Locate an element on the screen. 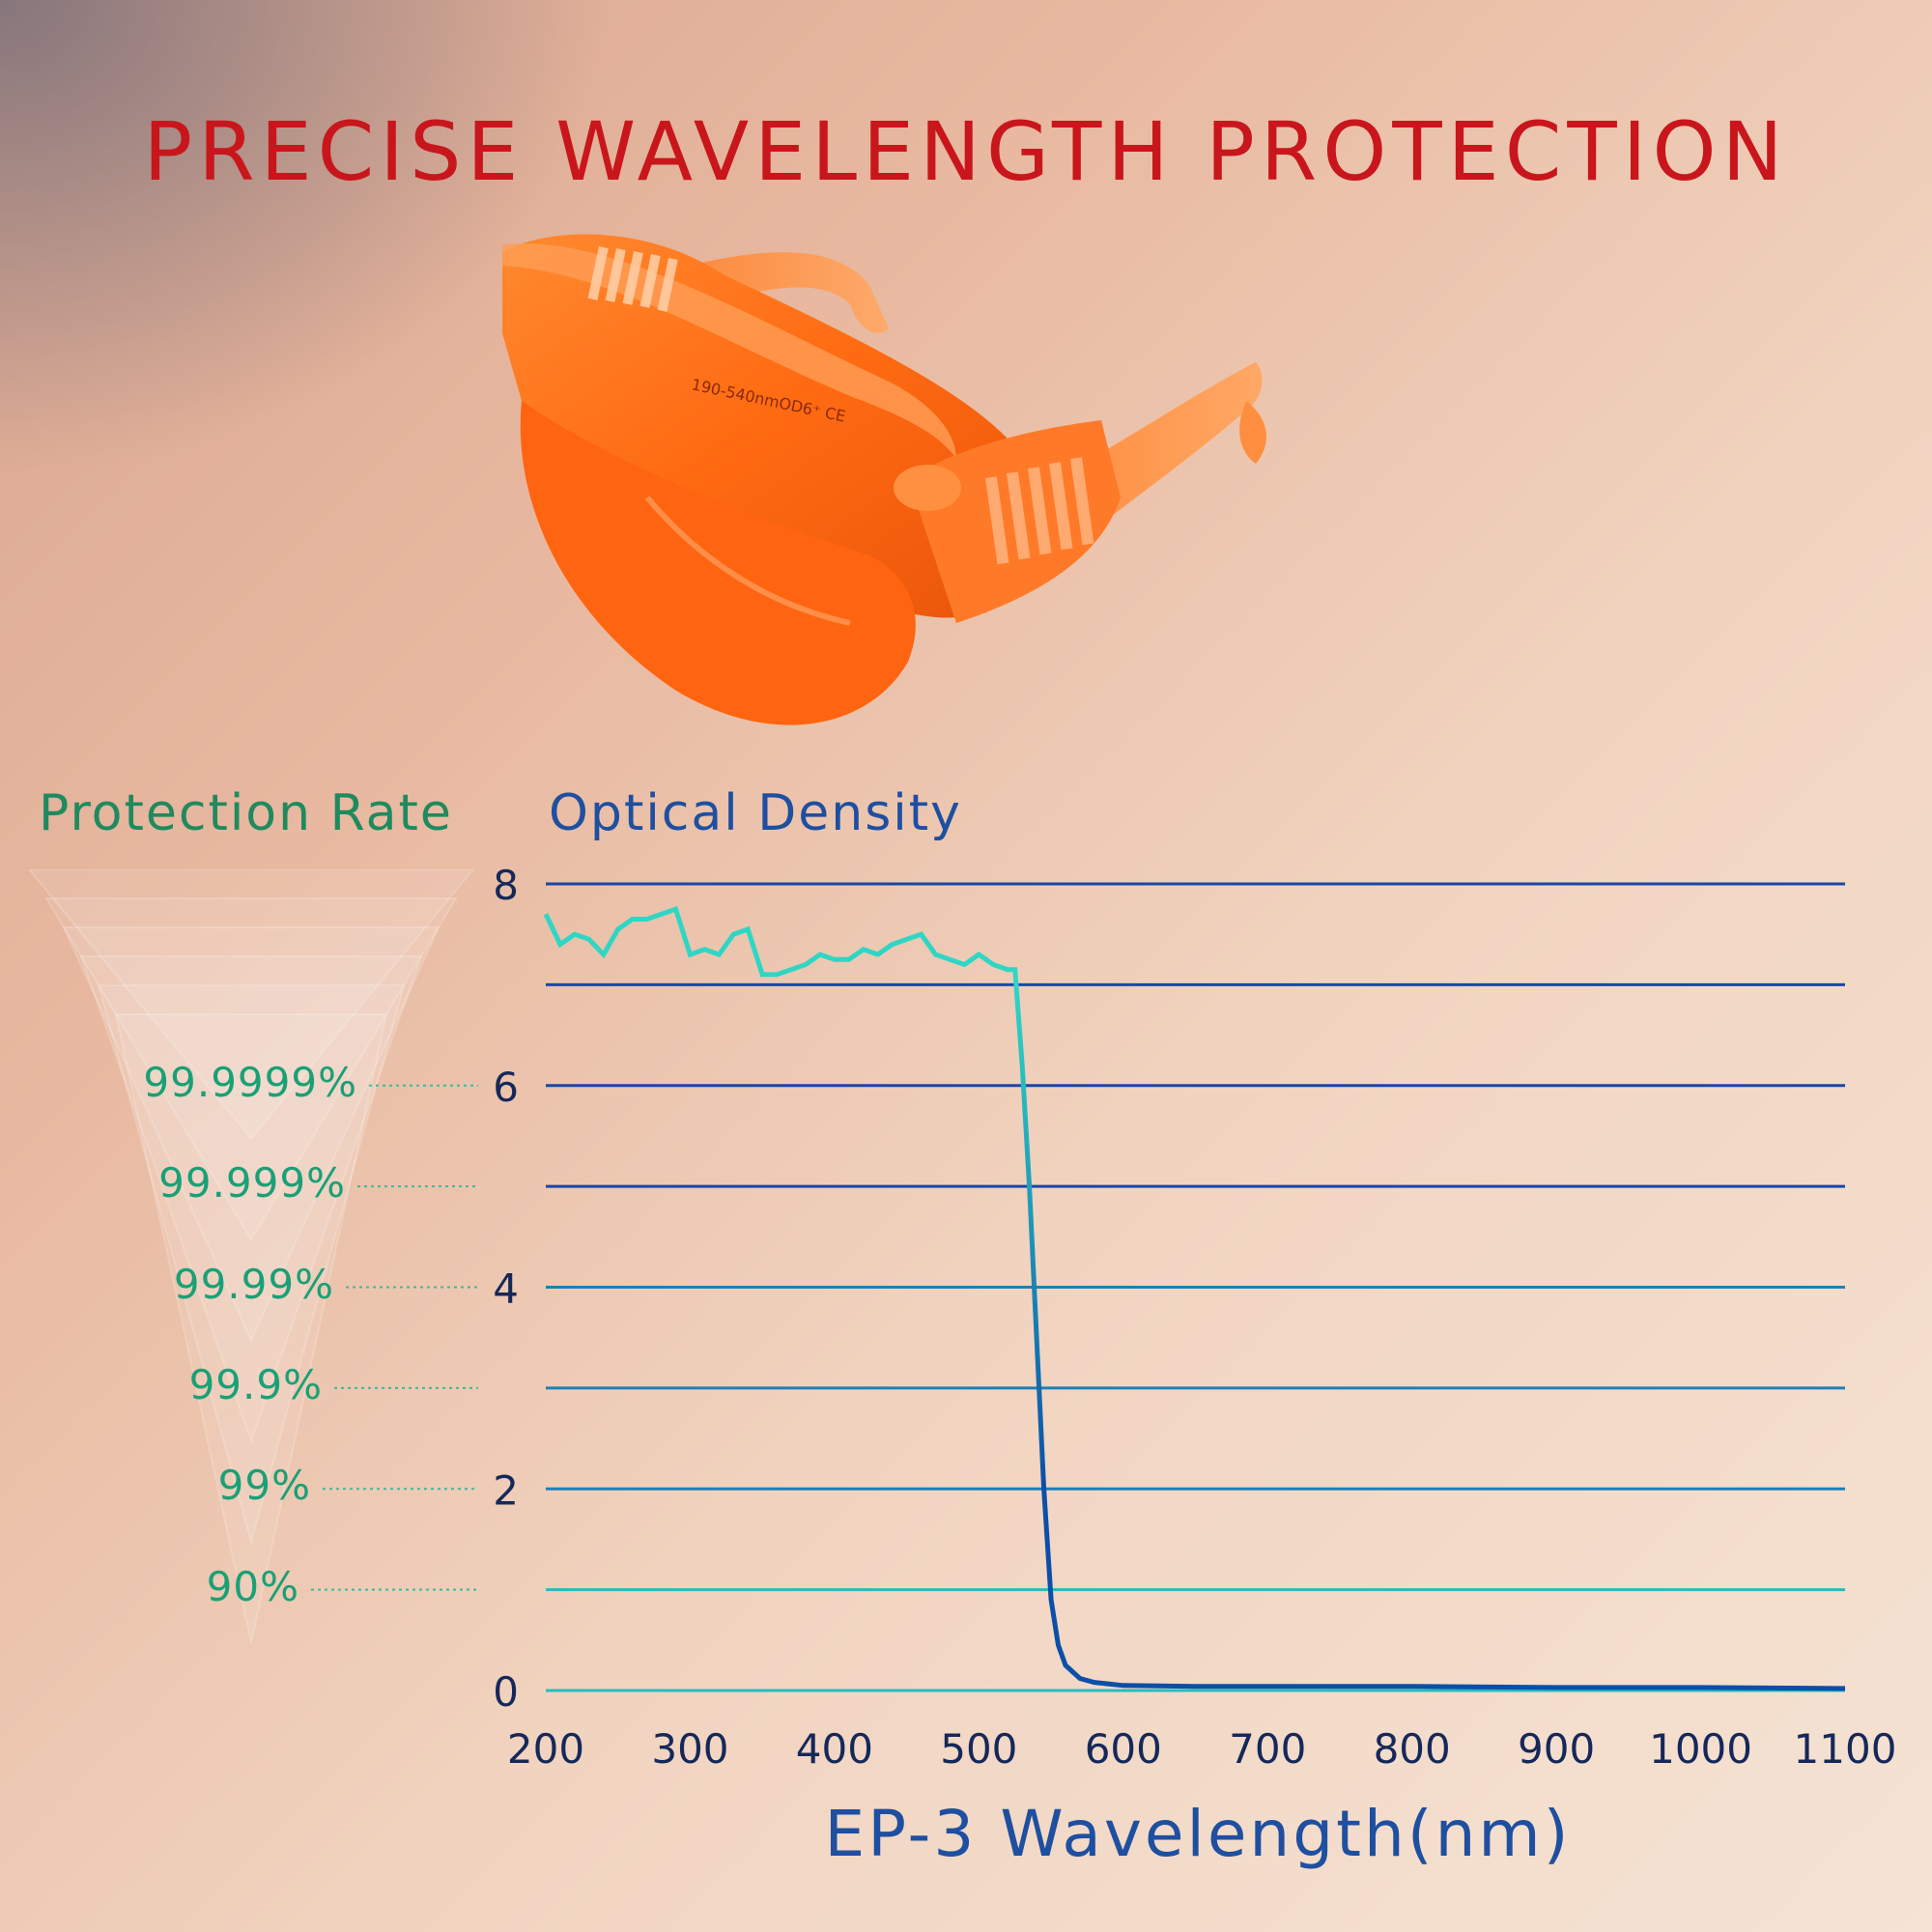  x-tick-label: 700 is located at coordinates (1267, 1749).